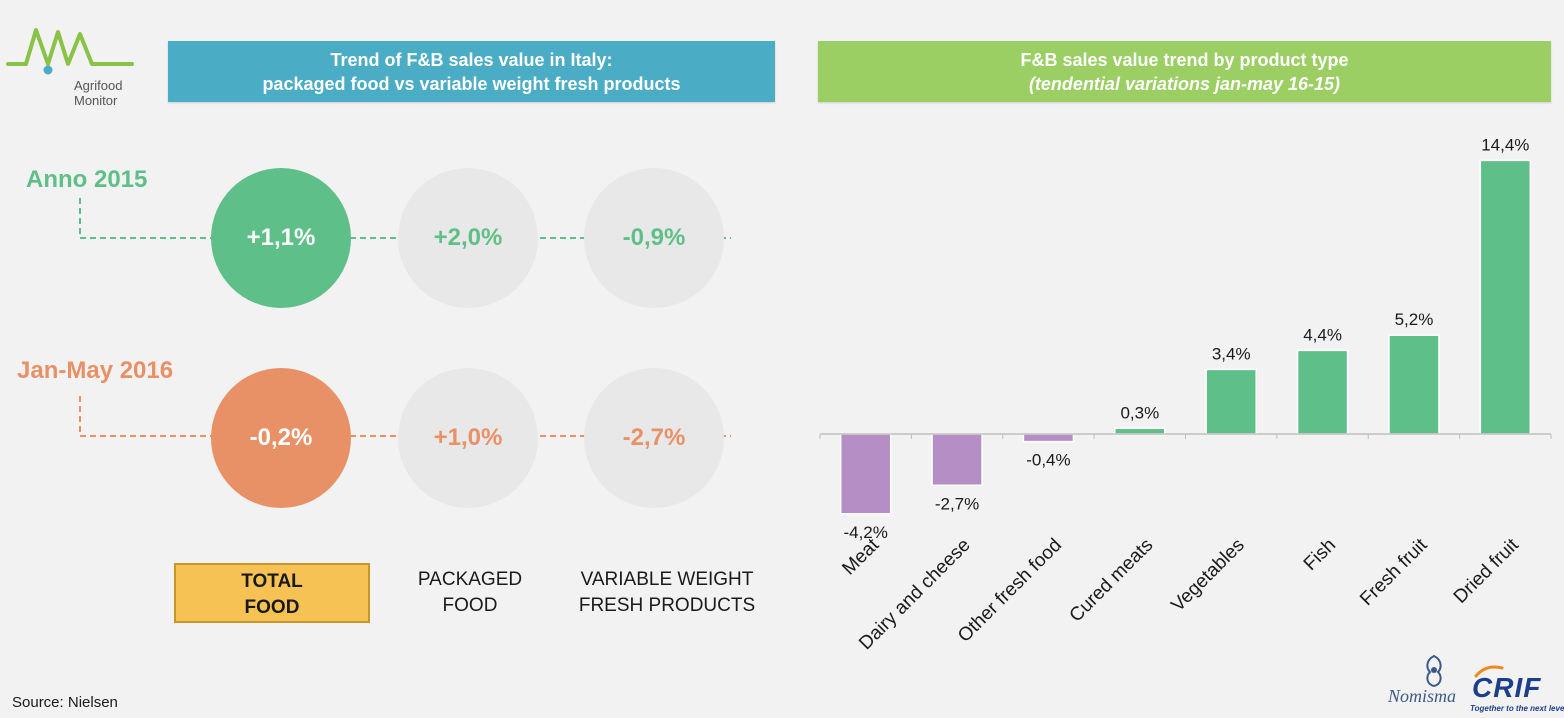 The height and width of the screenshot is (718, 1564). Describe the element at coordinates (1434, 671) in the screenshot. I see `nomisma-emblem-icon` at that location.